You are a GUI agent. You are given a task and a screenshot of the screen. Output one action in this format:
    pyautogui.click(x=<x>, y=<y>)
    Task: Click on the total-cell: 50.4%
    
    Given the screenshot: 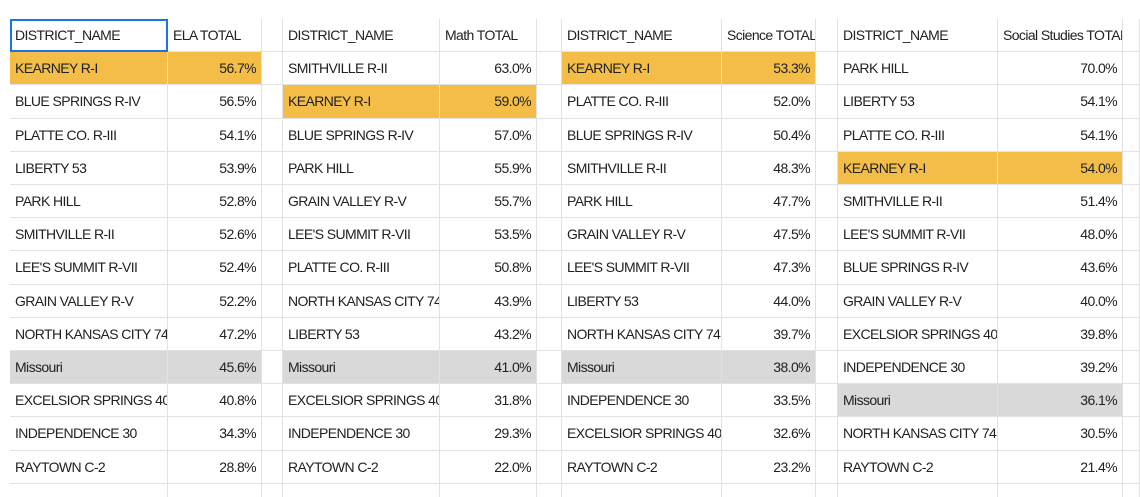 What is the action you would take?
    pyautogui.click(x=769, y=135)
    